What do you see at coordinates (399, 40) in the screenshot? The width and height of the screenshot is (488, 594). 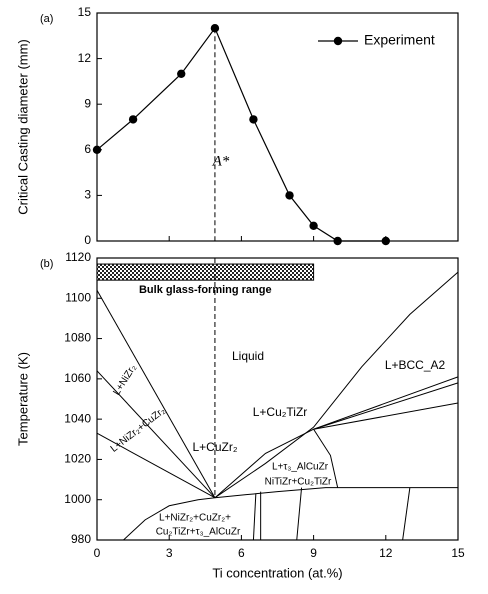 I see `legend-label: Experiment` at bounding box center [399, 40].